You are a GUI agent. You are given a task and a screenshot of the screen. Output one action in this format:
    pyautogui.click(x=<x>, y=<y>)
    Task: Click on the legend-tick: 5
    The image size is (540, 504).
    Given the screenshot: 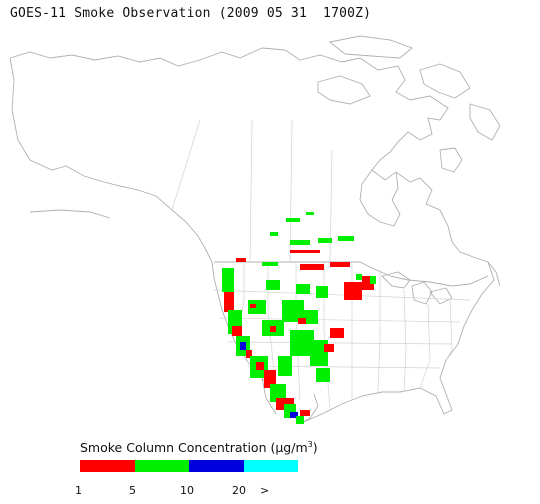 What is the action you would take?
    pyautogui.click(x=132, y=490)
    